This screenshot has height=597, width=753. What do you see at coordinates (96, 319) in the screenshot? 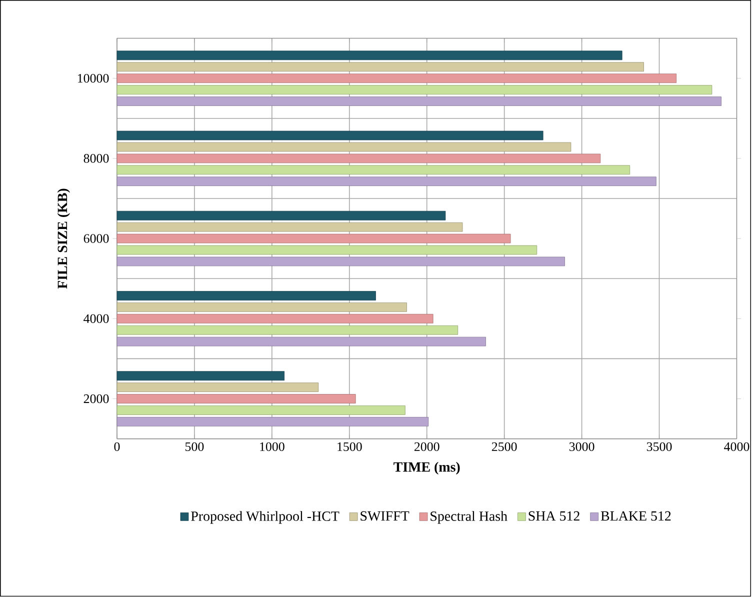
I see `y-tick-label: 4000` at bounding box center [96, 319].